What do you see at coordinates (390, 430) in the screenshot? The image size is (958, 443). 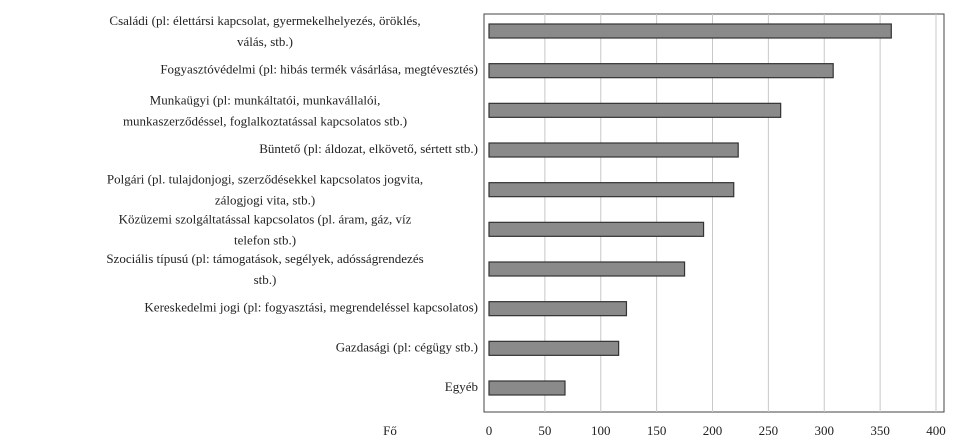 I see `x-axis-label: Fő` at bounding box center [390, 430].